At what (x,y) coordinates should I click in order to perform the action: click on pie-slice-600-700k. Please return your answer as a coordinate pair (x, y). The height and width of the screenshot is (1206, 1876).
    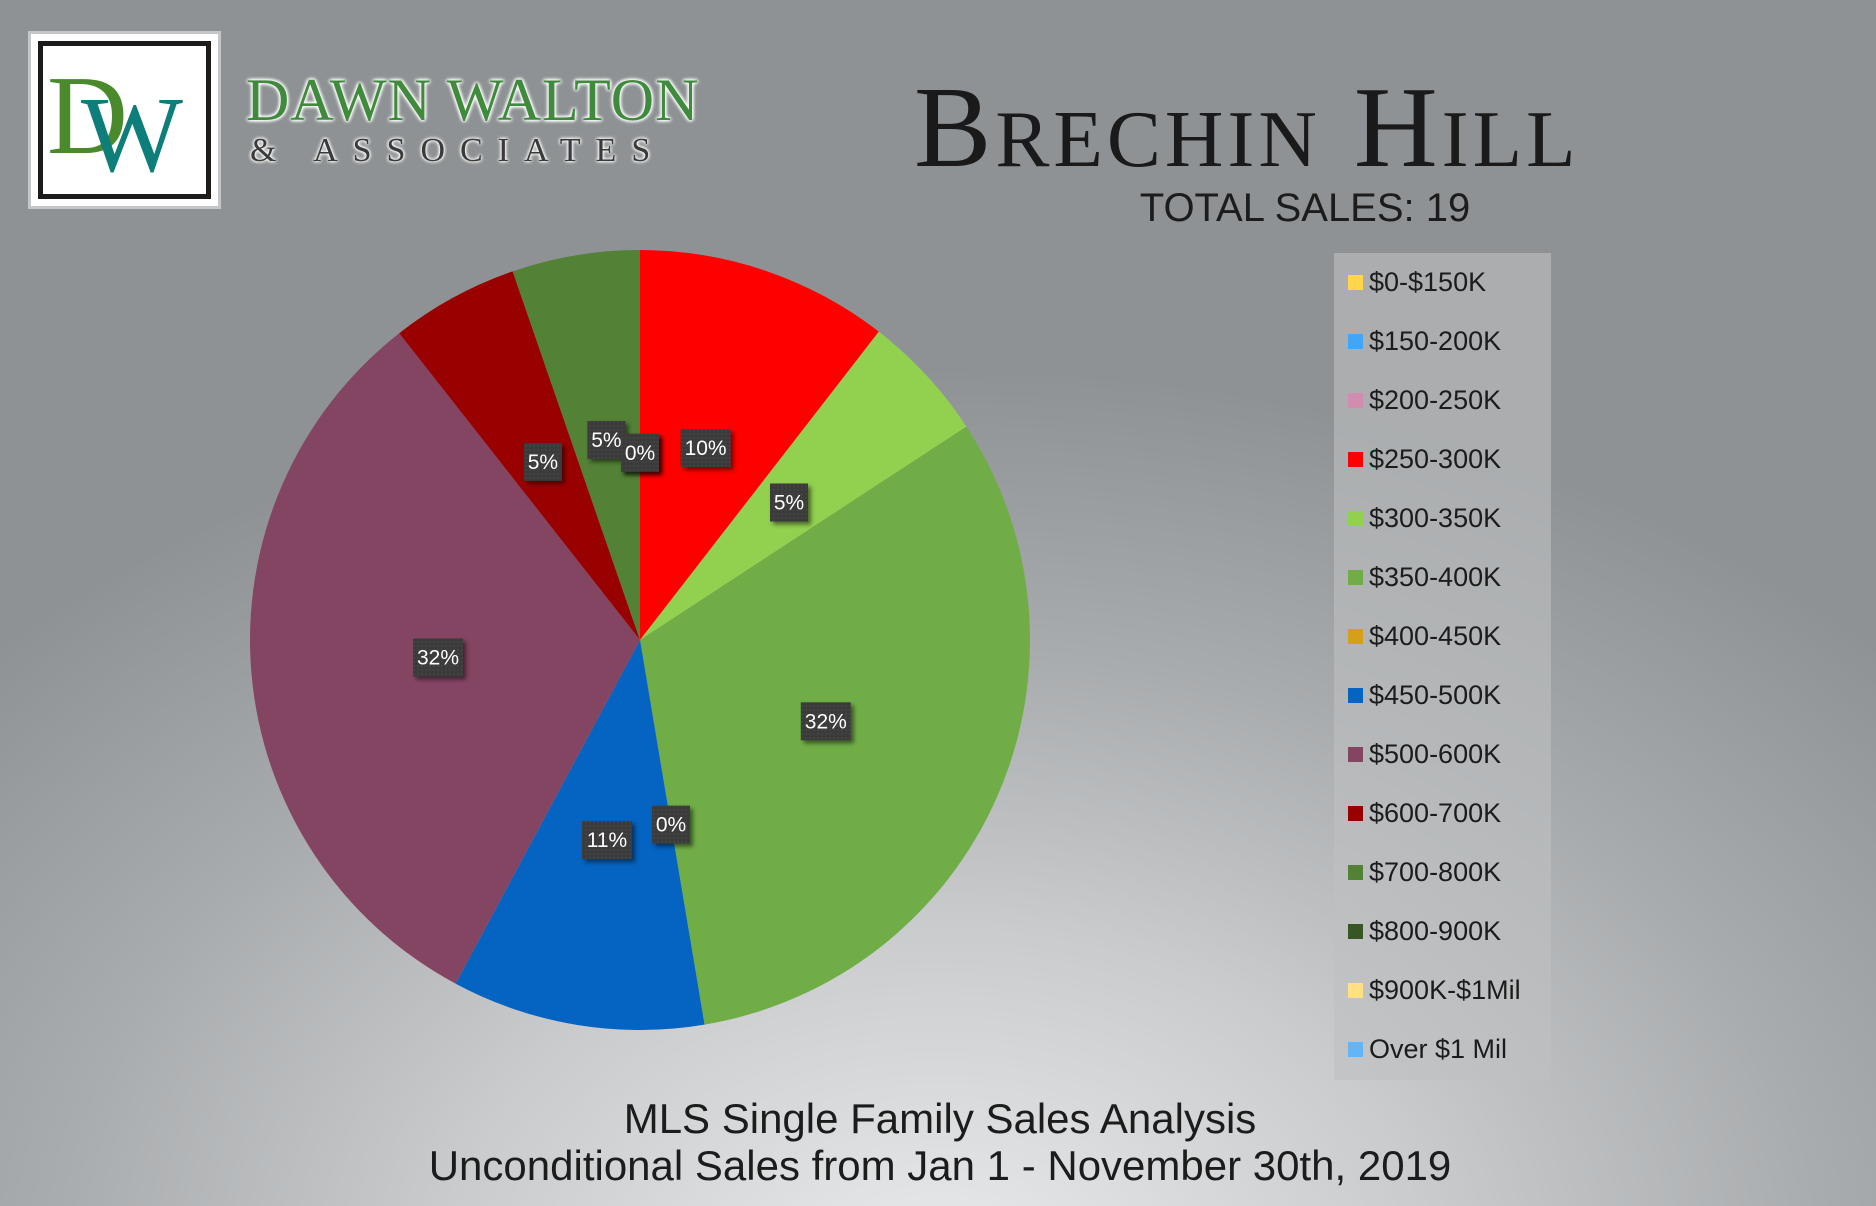
    Looking at the image, I should click on (519, 455).